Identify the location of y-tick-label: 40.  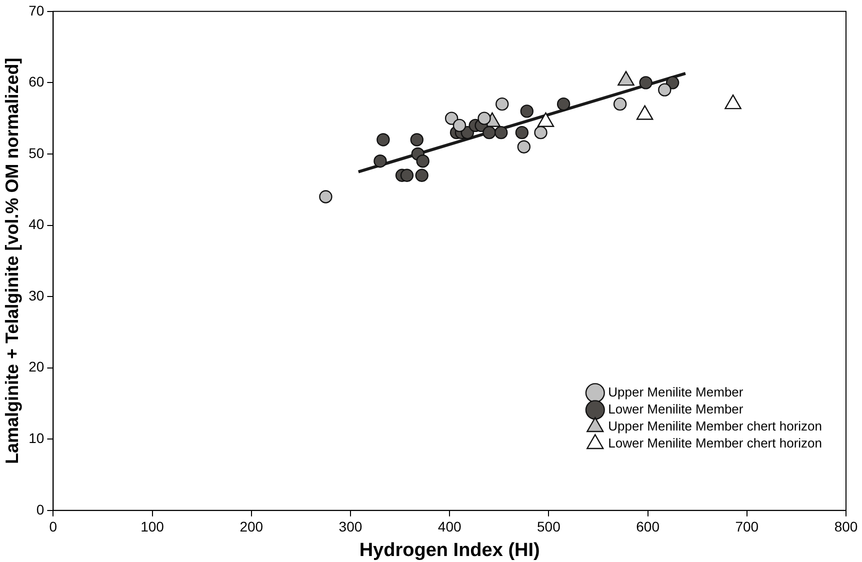
(36, 224).